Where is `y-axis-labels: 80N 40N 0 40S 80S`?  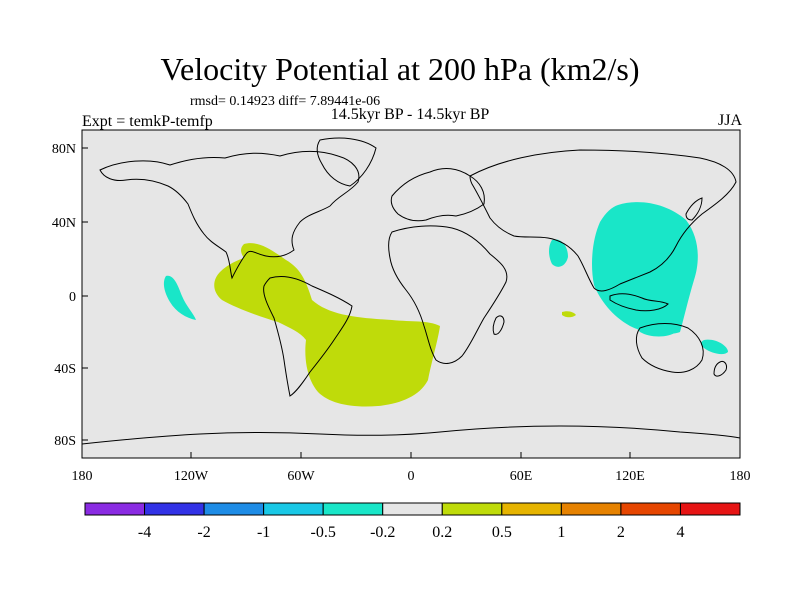
y-axis-labels: 80N 40N 0 40S 80S is located at coordinates (64, 295).